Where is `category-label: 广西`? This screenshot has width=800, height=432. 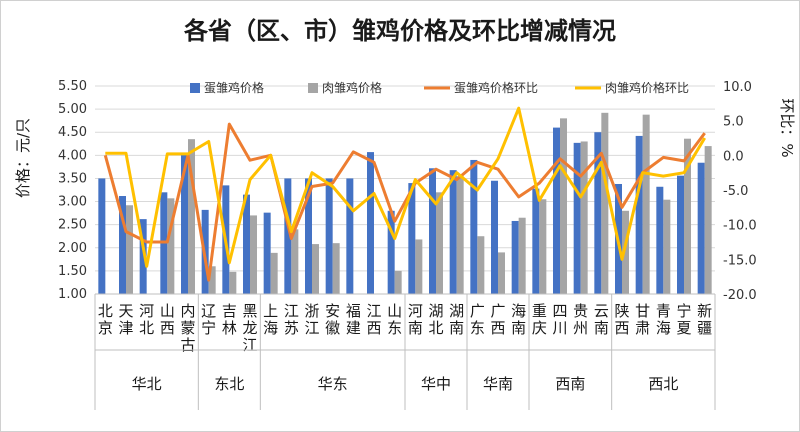 category-label: 广西 is located at coordinates (497, 319).